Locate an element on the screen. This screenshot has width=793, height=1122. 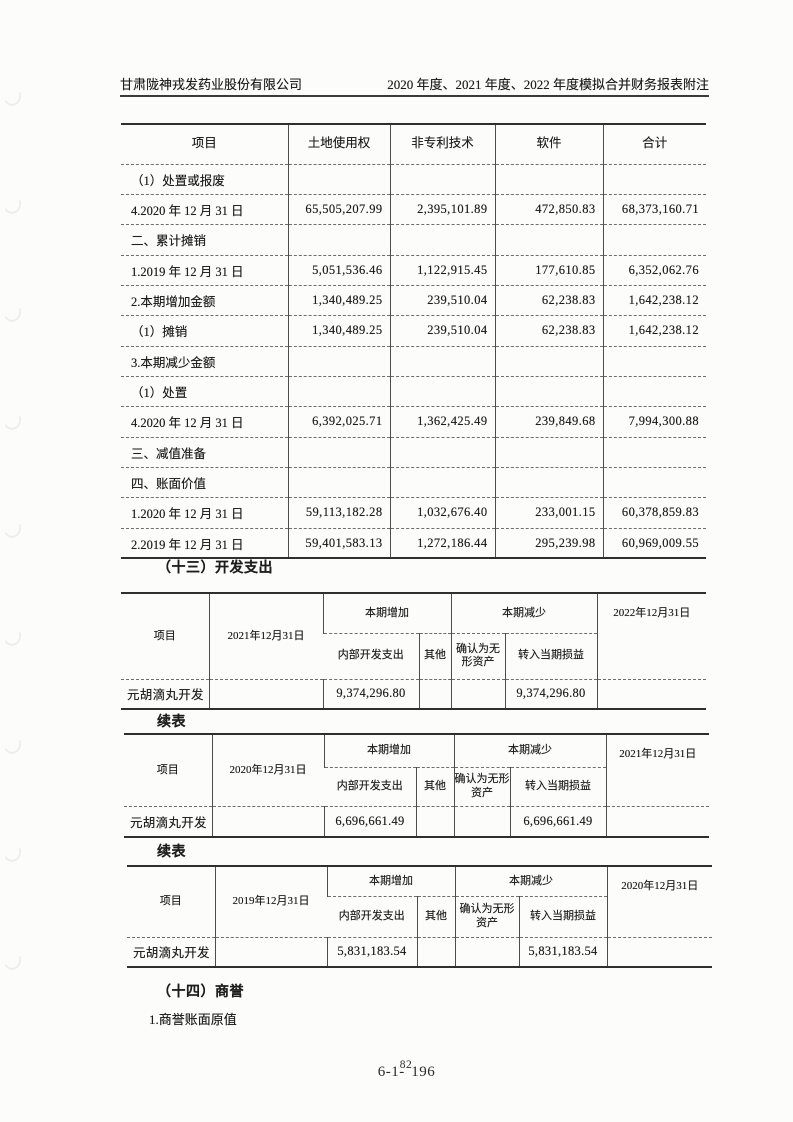
column-header-item: 项目 is located at coordinates (165, 636).